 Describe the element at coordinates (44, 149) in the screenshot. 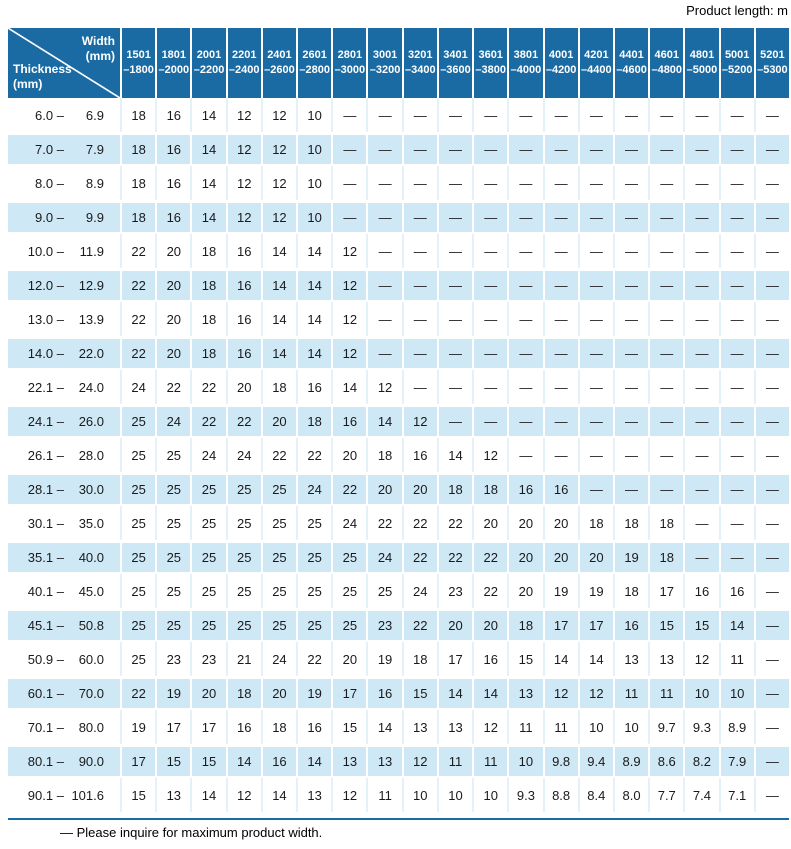

I see `thickness-from: 7.0` at that location.